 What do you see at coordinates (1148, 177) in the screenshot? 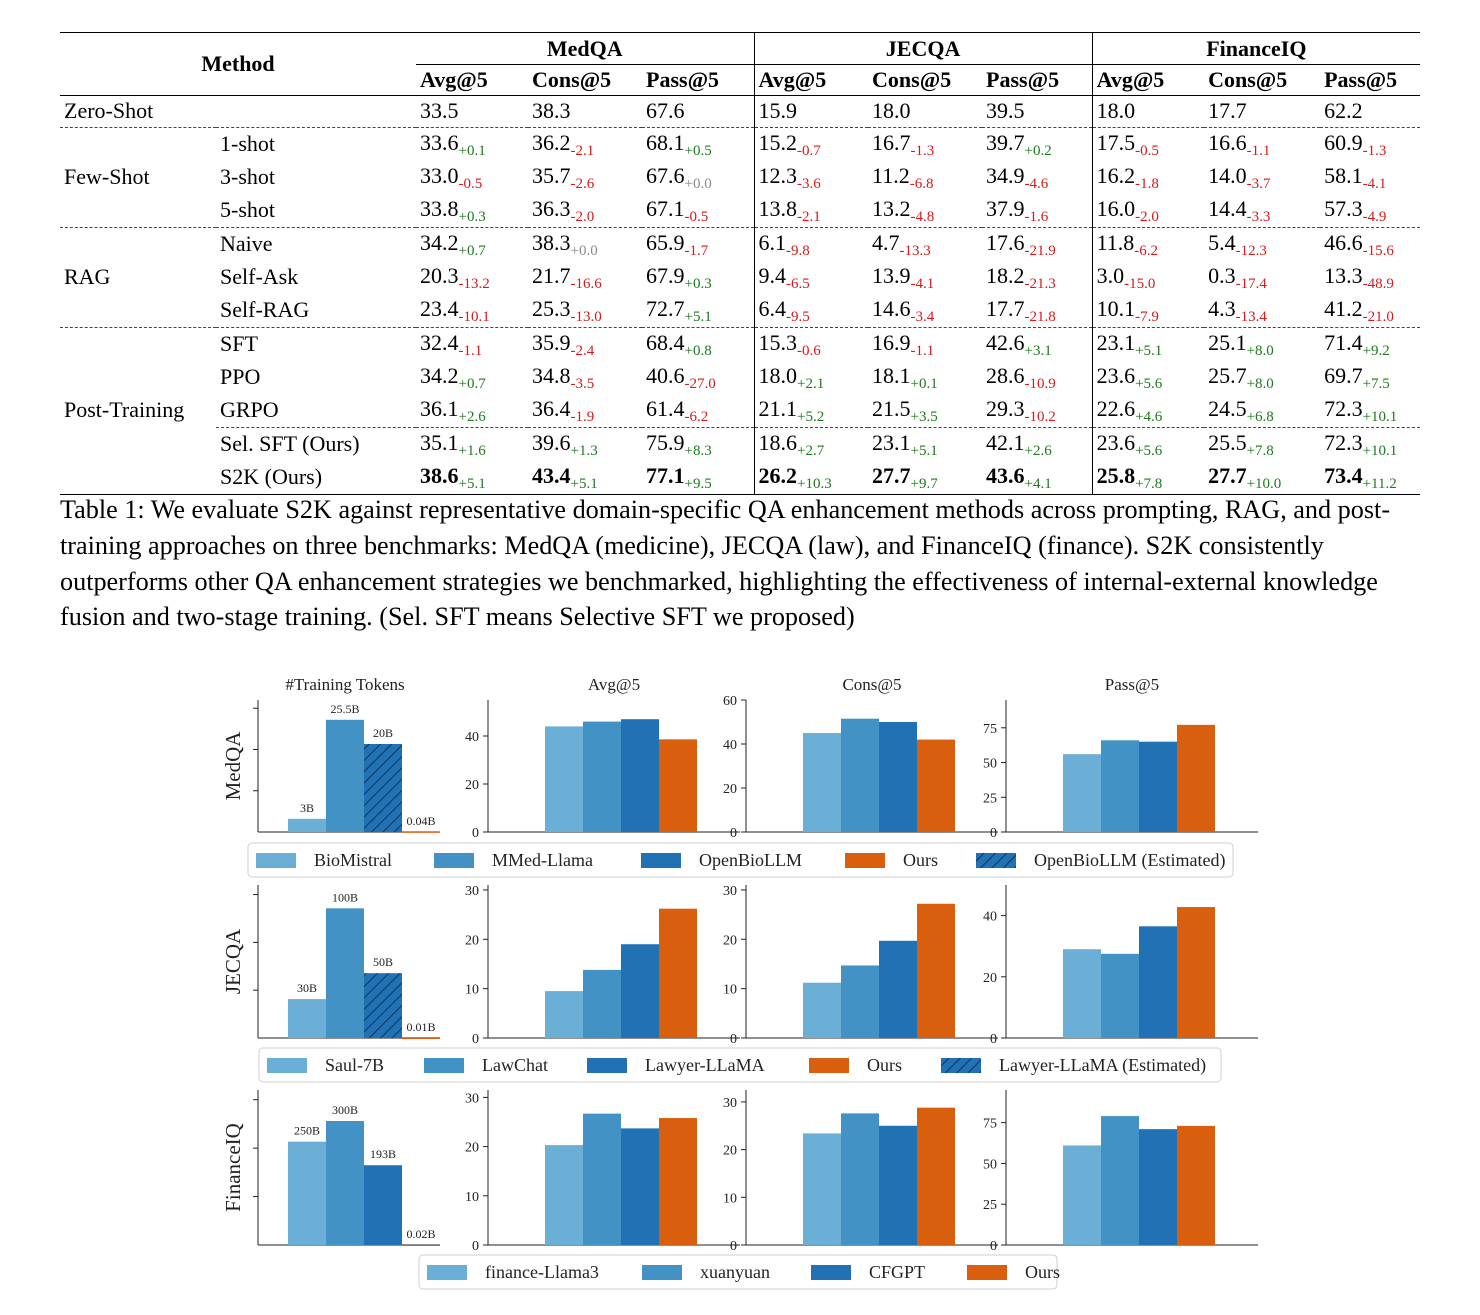
I see `score-cell: 16.2-1.8` at bounding box center [1148, 177].